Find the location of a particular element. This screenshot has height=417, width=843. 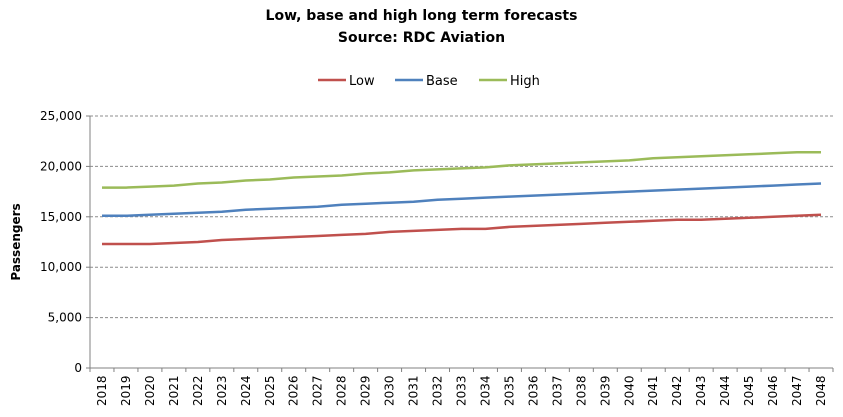

x-tick-label: 2022 is located at coordinates (198, 390).